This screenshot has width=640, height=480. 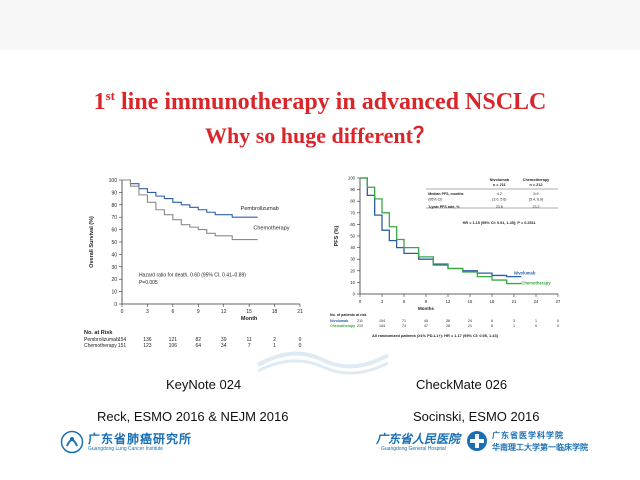 I want to click on y-tick-label: 100, so click(x=113, y=181).